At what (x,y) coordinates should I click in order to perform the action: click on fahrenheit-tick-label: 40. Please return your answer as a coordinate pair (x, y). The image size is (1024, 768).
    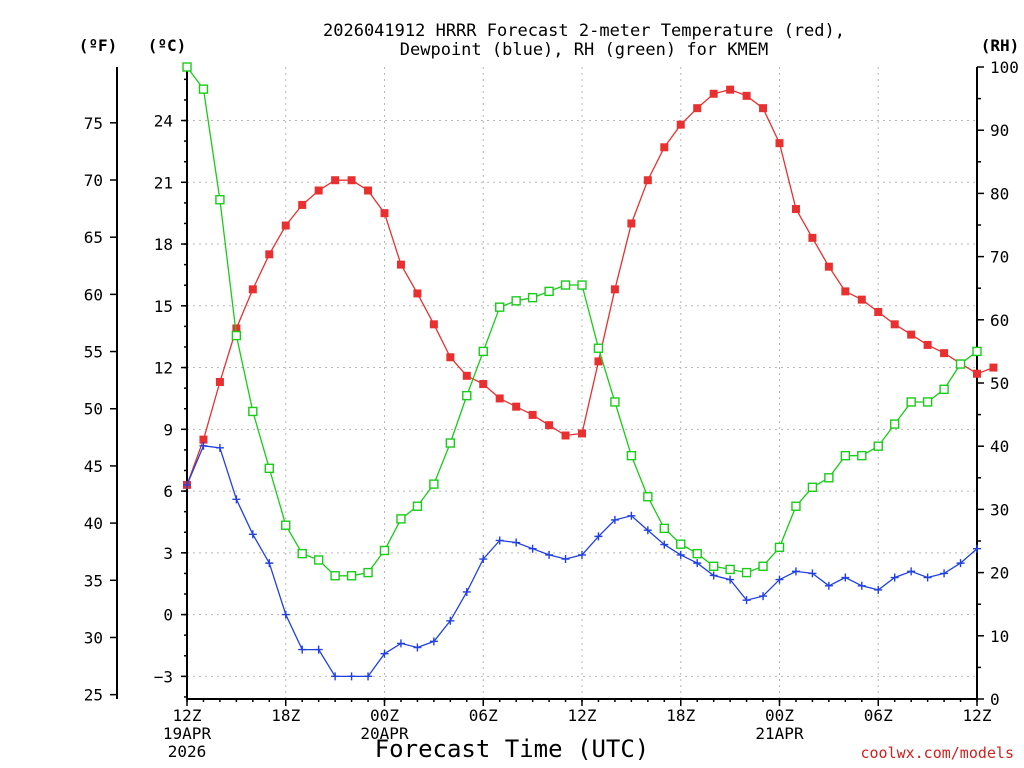
    Looking at the image, I should click on (93, 523).